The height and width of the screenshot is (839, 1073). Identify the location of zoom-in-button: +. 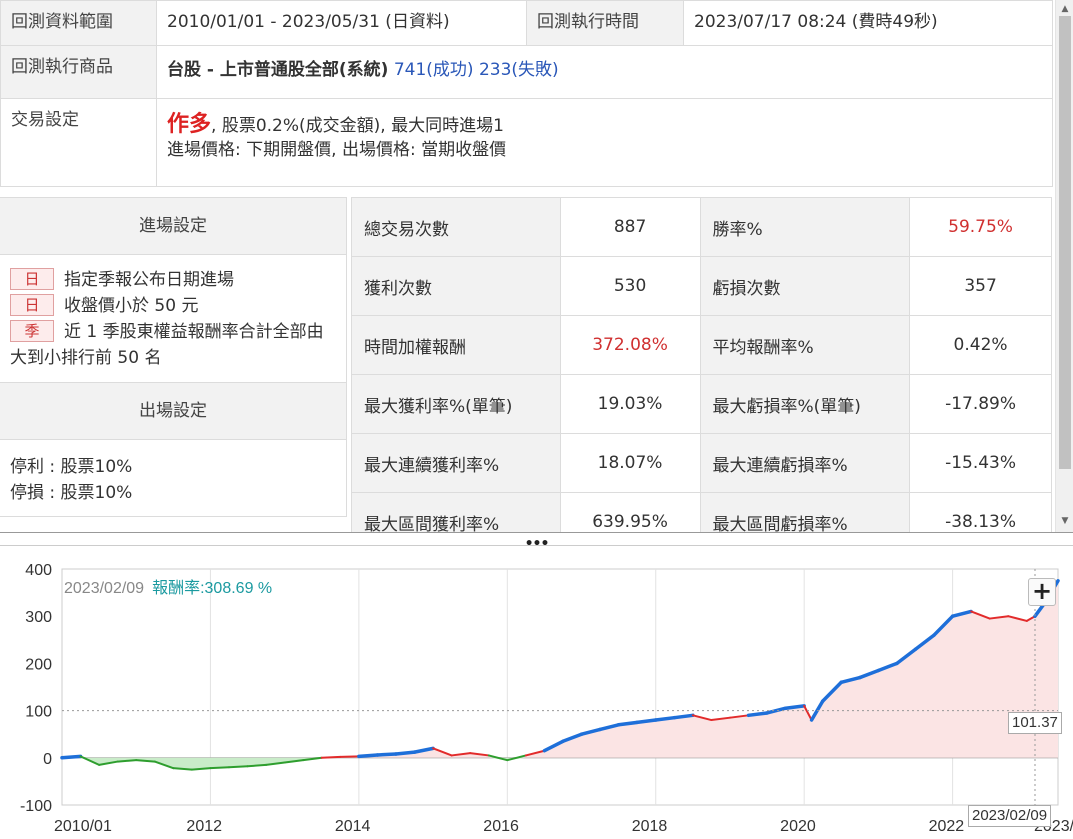
(1042, 592).